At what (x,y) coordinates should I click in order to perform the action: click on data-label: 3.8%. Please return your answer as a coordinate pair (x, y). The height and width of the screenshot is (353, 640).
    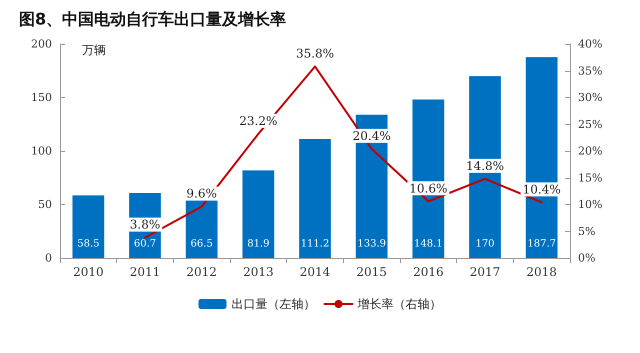
    Looking at the image, I should click on (145, 225).